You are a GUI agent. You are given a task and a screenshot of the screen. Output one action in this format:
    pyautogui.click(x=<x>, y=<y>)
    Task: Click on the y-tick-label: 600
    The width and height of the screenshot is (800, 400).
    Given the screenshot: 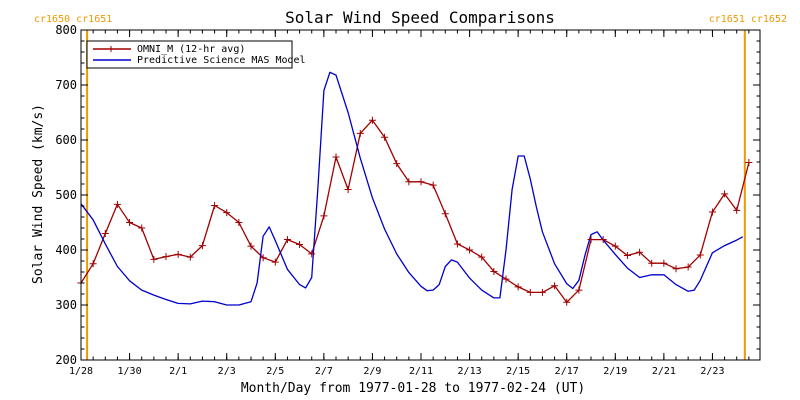 What is the action you would take?
    pyautogui.click(x=66, y=140)
    